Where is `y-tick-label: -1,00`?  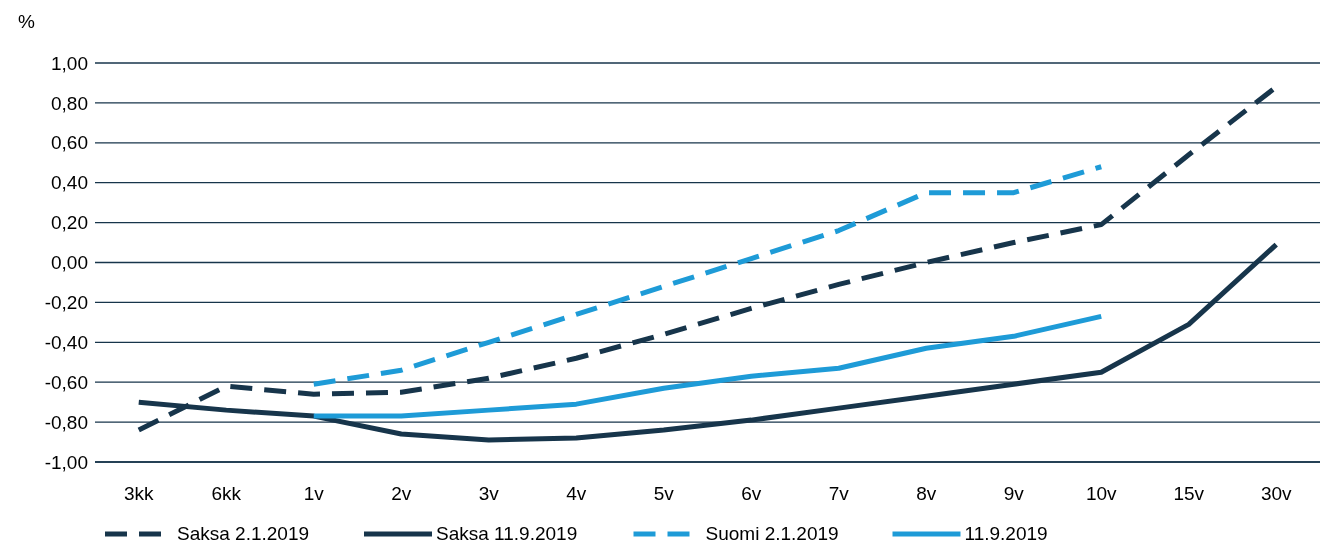
y-tick-label: -1,00 is located at coordinates (66, 462).